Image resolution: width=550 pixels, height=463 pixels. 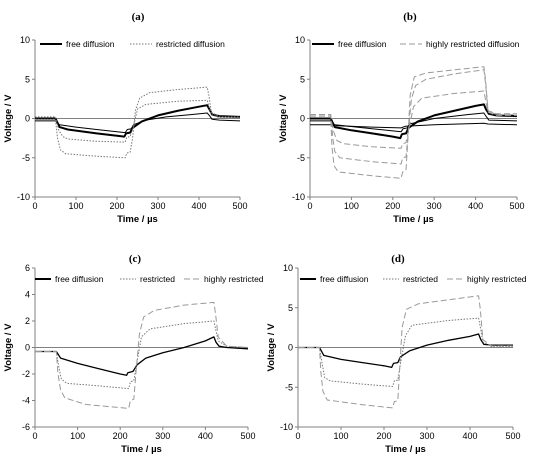 I want to click on panel-title: (b), so click(x=410, y=17).